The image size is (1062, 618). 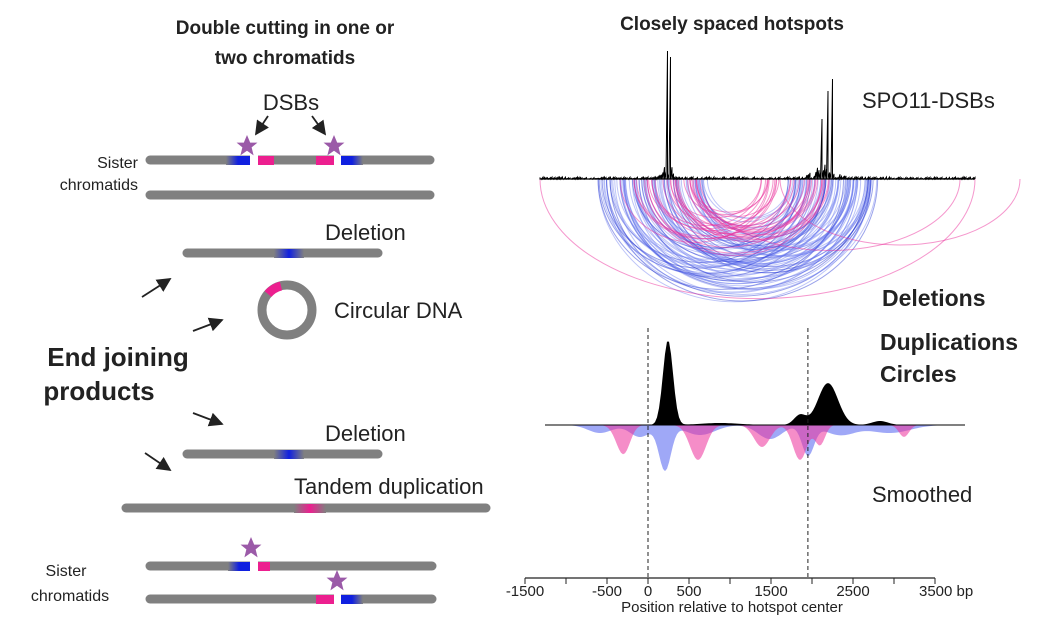 I want to click on title: Closely spaced hotspots, so click(x=732, y=24).